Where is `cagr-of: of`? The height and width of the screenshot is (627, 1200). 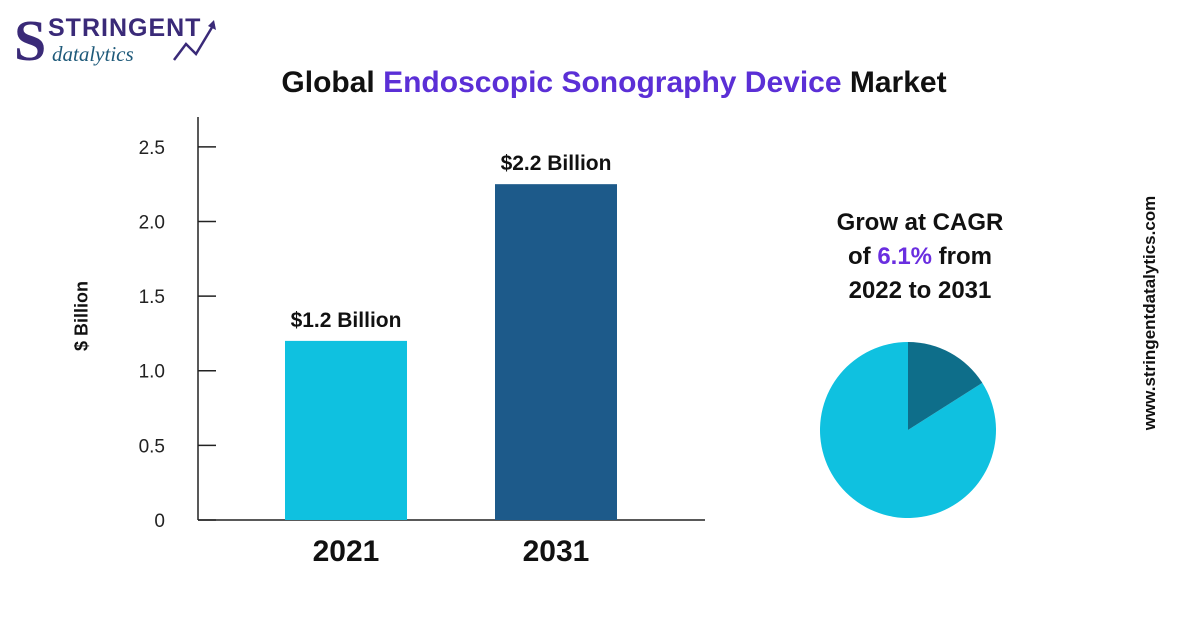 cagr-of: of is located at coordinates (862, 256).